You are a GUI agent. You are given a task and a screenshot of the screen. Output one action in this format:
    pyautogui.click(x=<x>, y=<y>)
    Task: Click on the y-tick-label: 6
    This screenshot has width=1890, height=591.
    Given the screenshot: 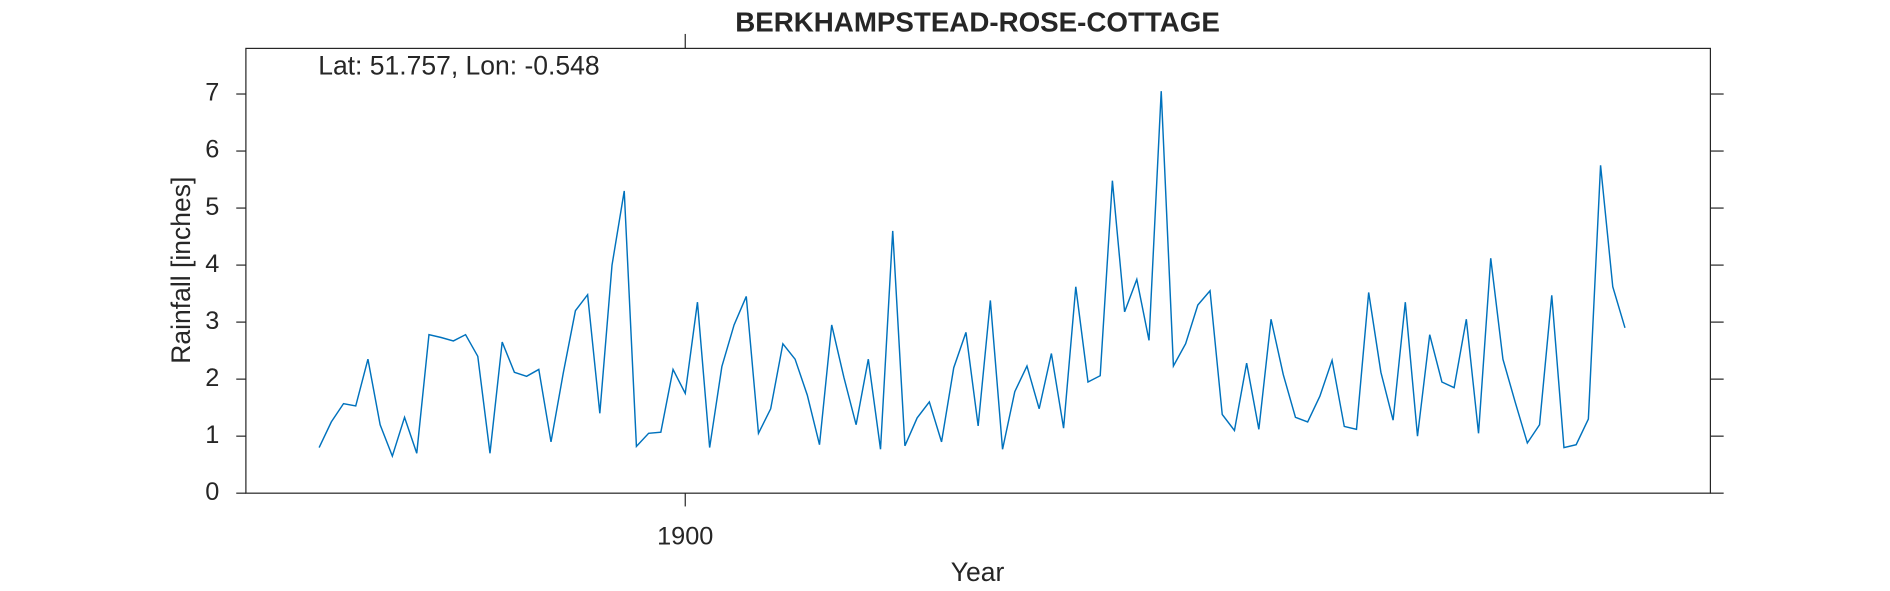 What is the action you would take?
    pyautogui.click(x=212, y=150)
    